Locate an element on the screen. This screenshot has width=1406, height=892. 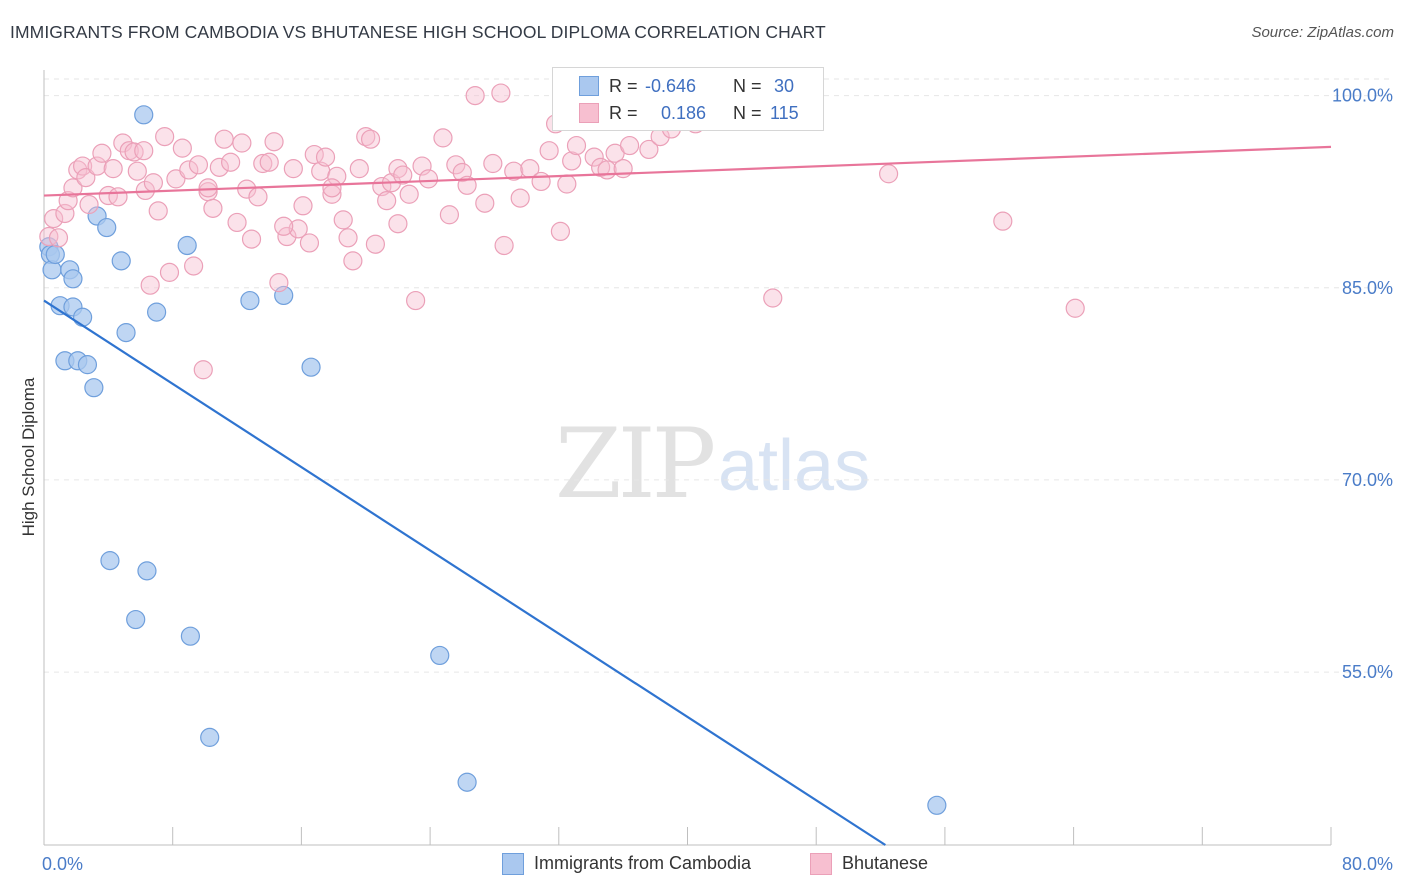
watermark-atlas: atlas is located at coordinates (794, 466).